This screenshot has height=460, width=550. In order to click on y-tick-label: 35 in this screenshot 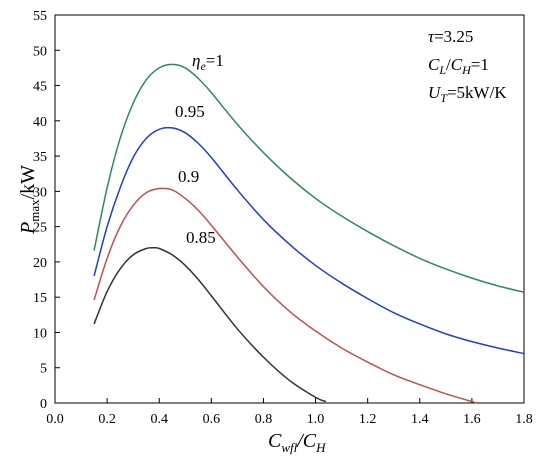, I will do `click(40, 157)`.